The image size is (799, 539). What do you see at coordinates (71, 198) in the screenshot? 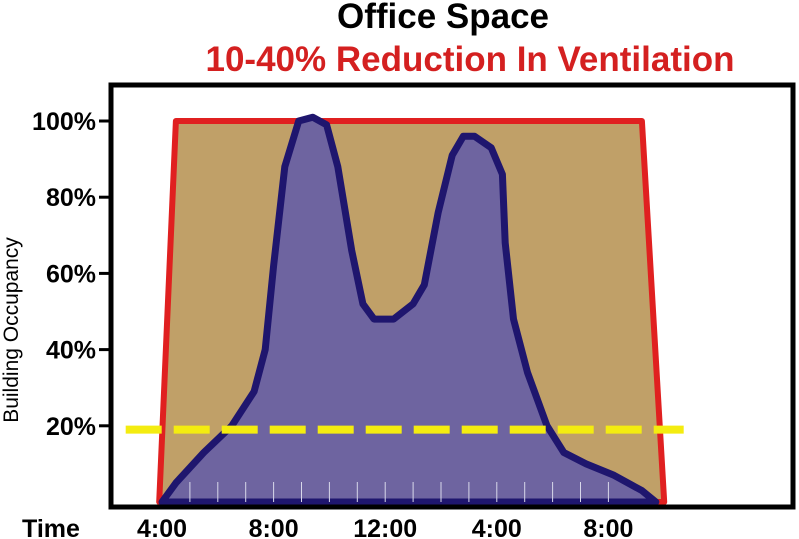
I see `y-tick-label: 80%` at bounding box center [71, 198].